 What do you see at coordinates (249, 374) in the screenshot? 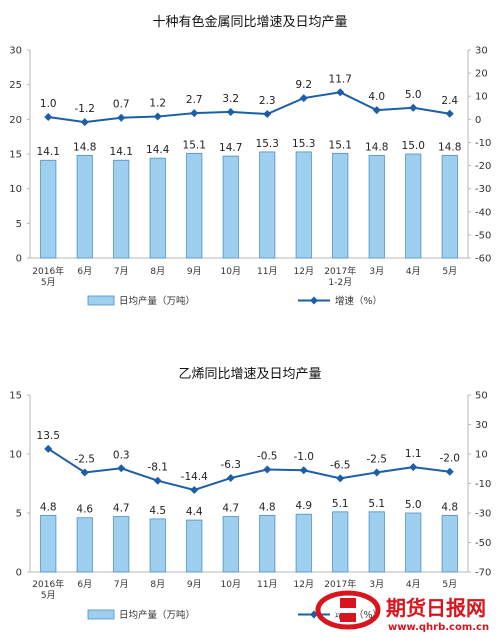
I see `chart-title: 乙烯同比增速及日均产量` at bounding box center [249, 374].